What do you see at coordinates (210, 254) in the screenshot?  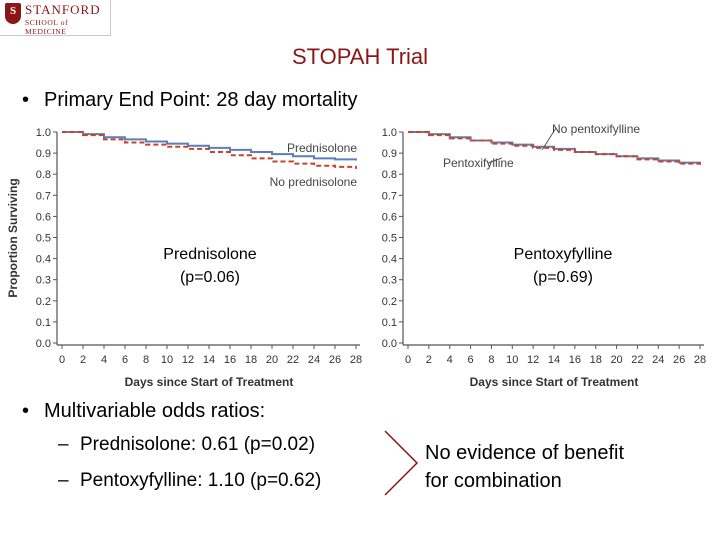 I see `chart-annotation-line1: Prednisolone` at bounding box center [210, 254].